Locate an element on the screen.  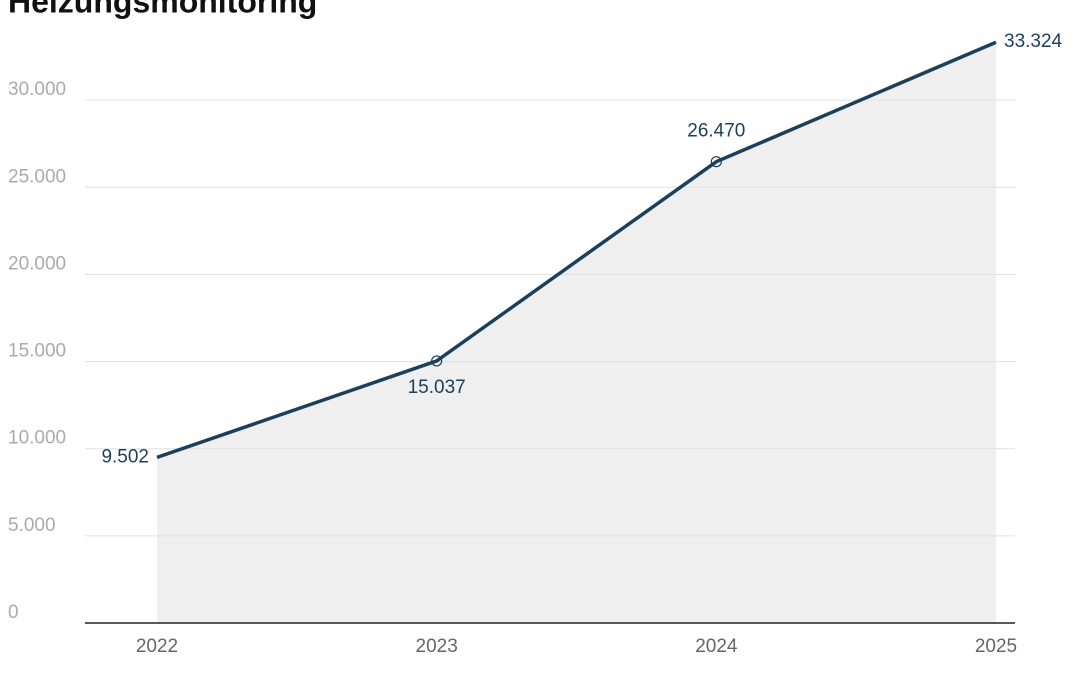
x-tick-label: 2025 is located at coordinates (996, 646).